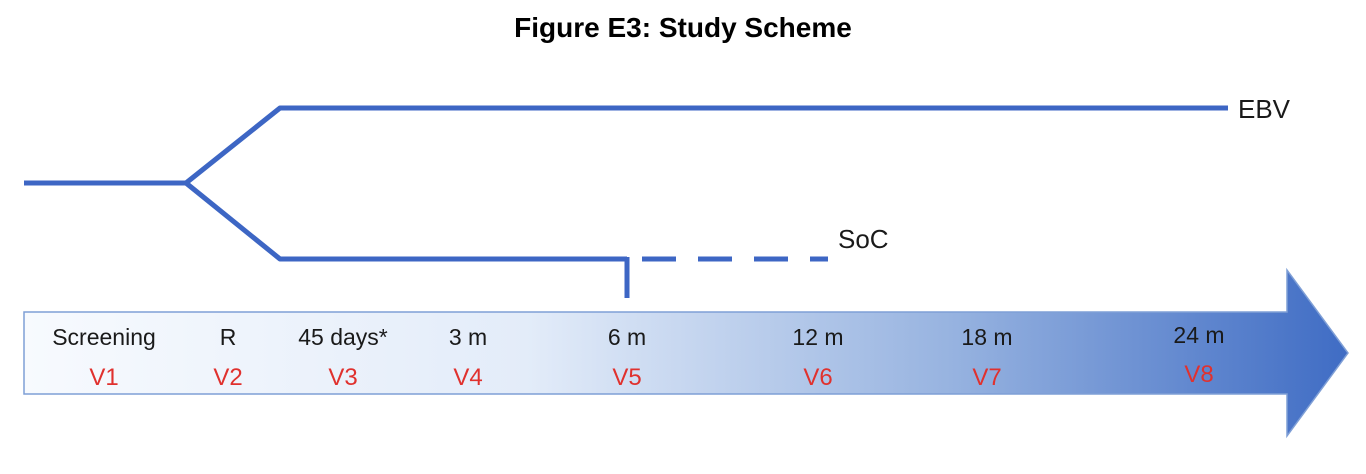 This screenshot has width=1366, height=474. Describe the element at coordinates (227, 377) in the screenshot. I see `visit-label: V2` at that location.